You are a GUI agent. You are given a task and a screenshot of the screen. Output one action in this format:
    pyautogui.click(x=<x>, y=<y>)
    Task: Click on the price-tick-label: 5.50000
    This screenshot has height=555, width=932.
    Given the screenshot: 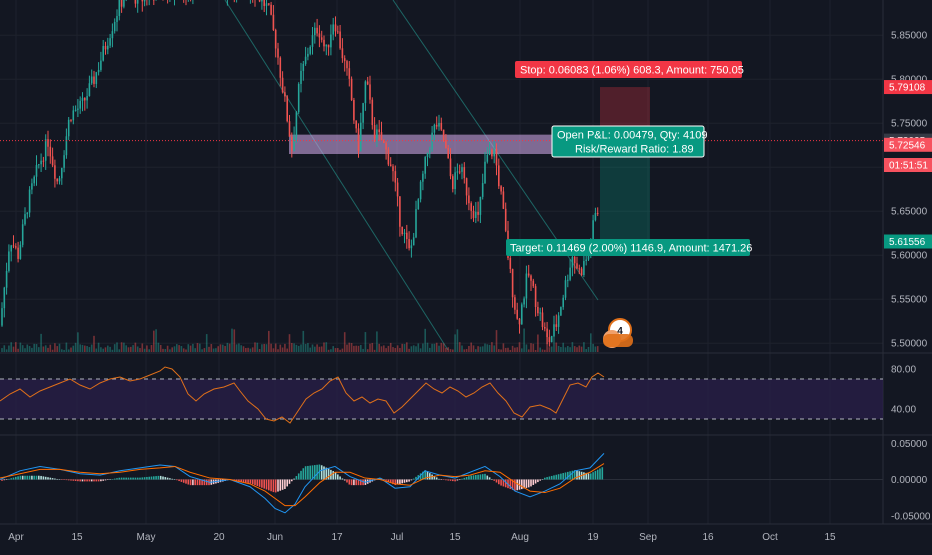 What is the action you would take?
    pyautogui.click(x=909, y=344)
    